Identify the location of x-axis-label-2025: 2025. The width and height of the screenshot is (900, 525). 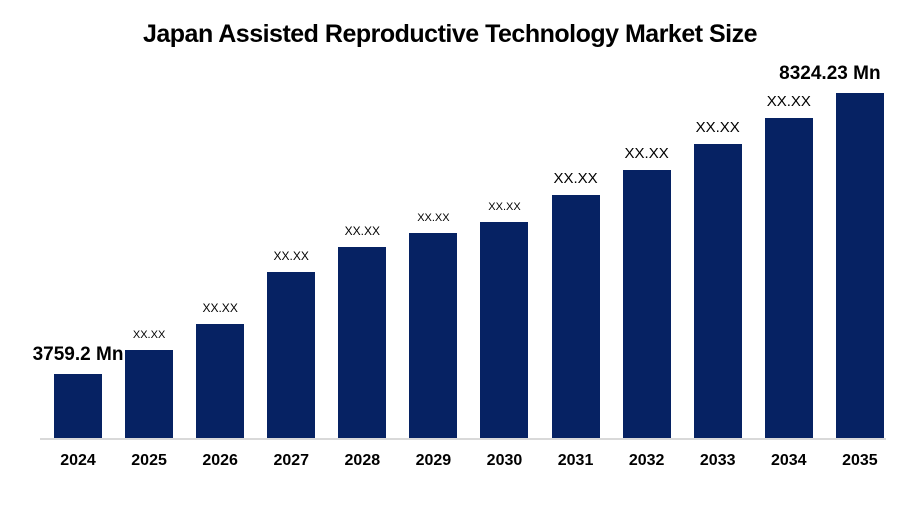
(149, 460).